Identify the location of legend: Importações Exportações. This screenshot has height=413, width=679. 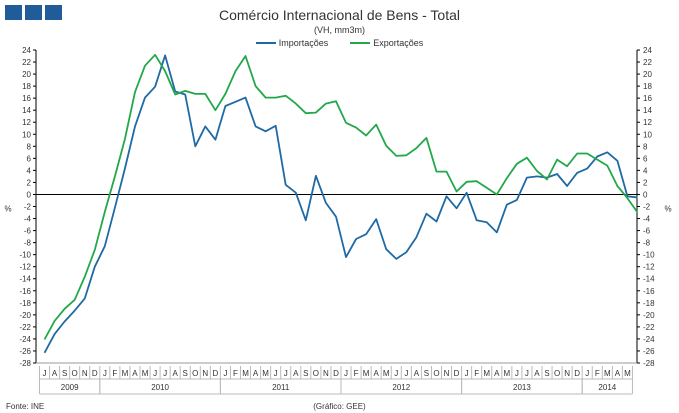
(339, 43).